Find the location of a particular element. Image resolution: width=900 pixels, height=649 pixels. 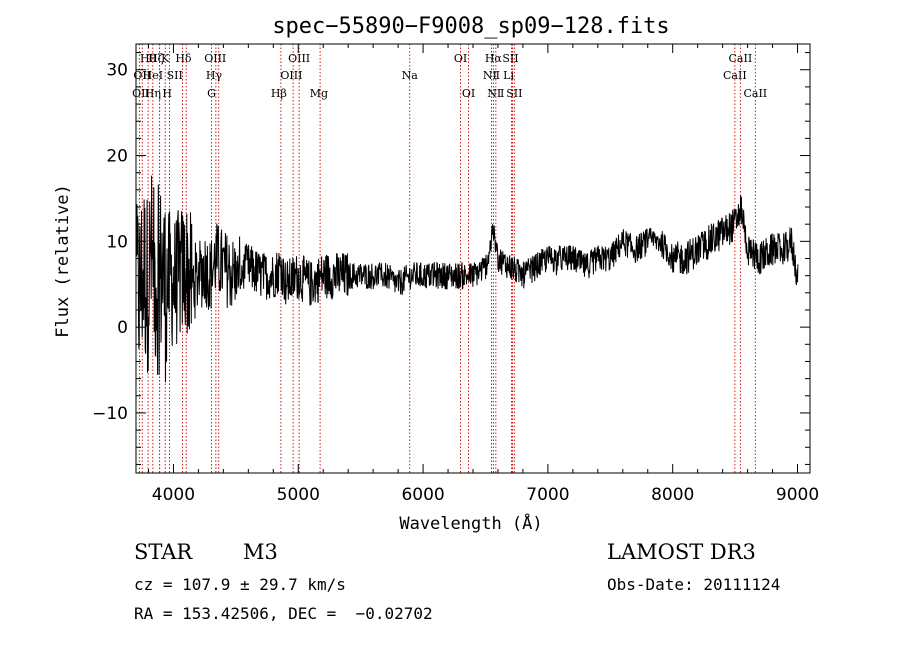

line-label-13: Hβ is located at coordinates (279, 93).